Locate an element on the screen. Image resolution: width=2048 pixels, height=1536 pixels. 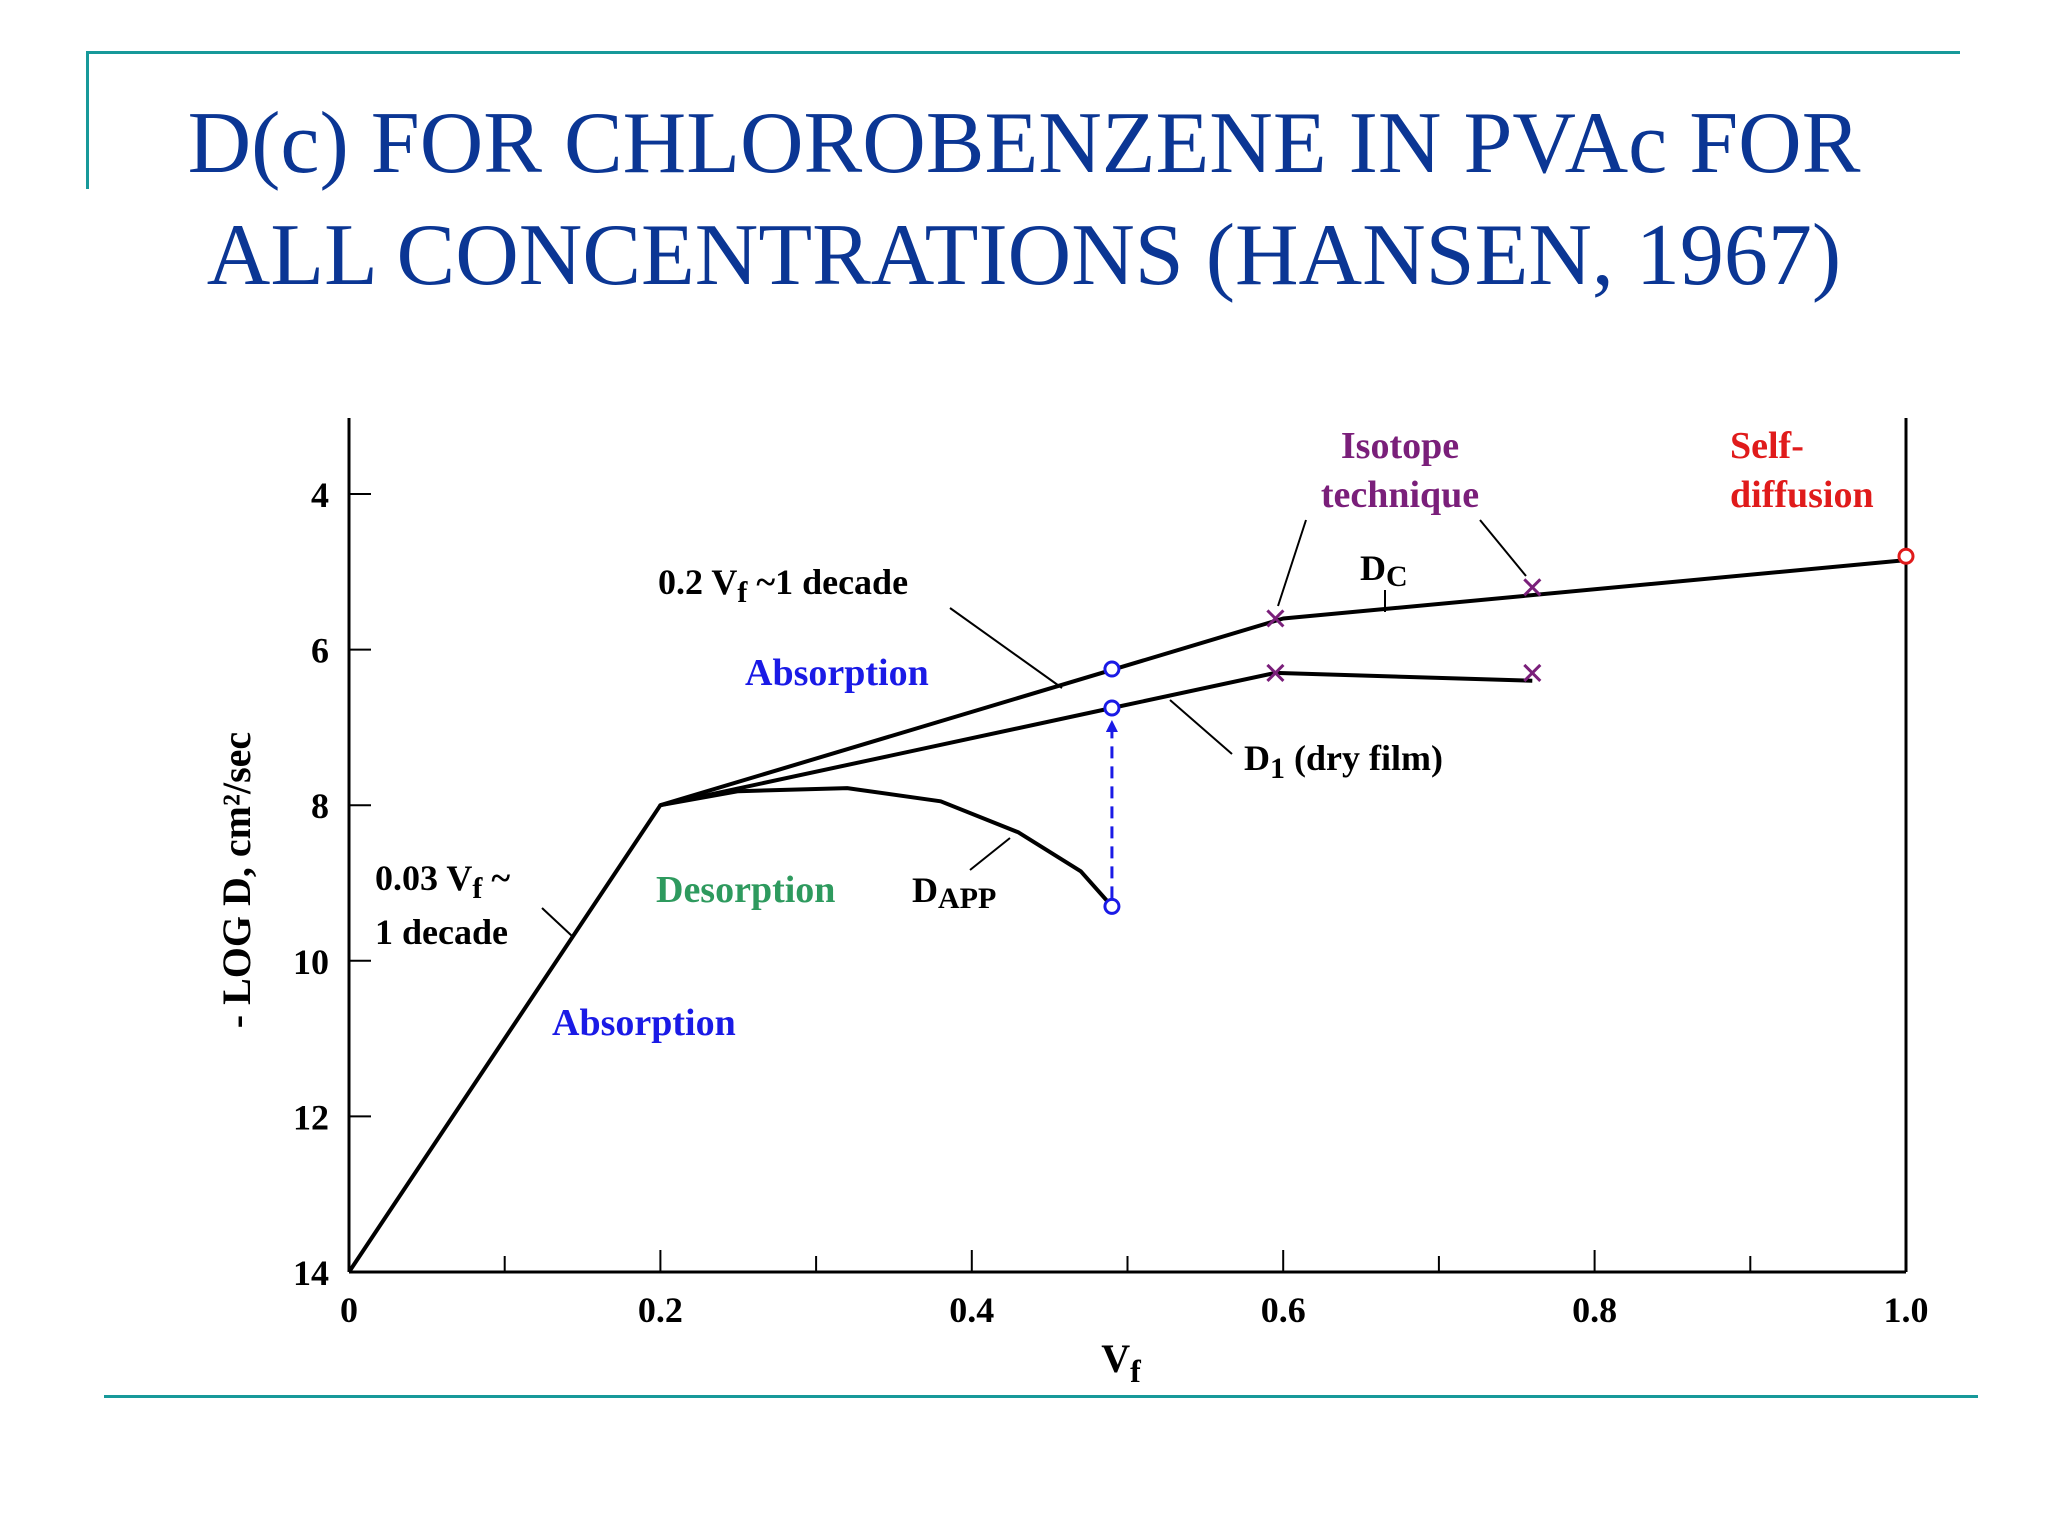
annotation-d1-tail: (dry film) is located at coordinates (1364, 758).